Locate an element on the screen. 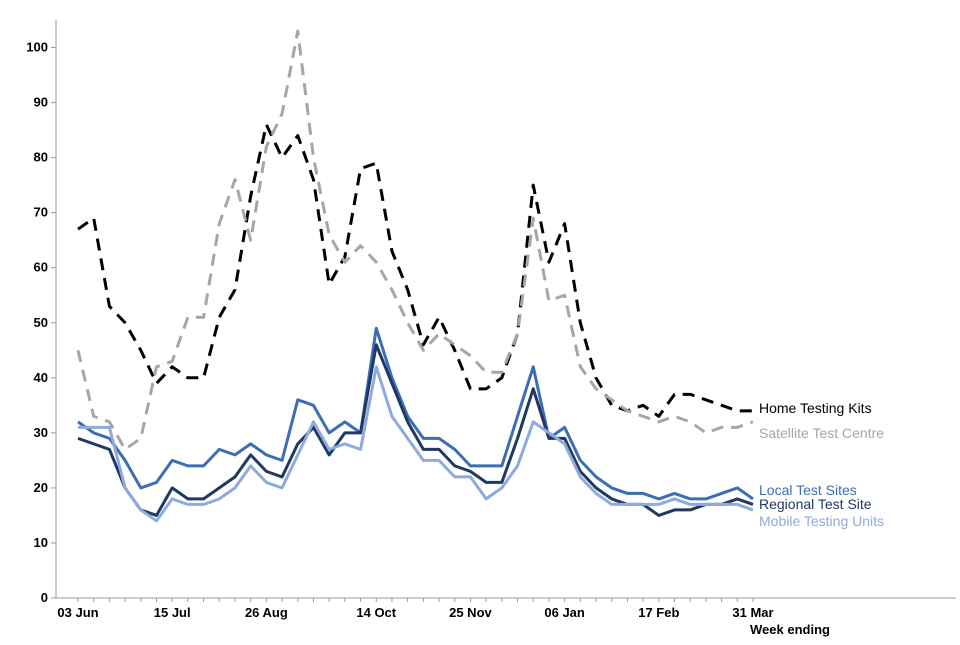 This screenshot has width=960, height=645. x-axis-title: Week ending is located at coordinates (790, 629).